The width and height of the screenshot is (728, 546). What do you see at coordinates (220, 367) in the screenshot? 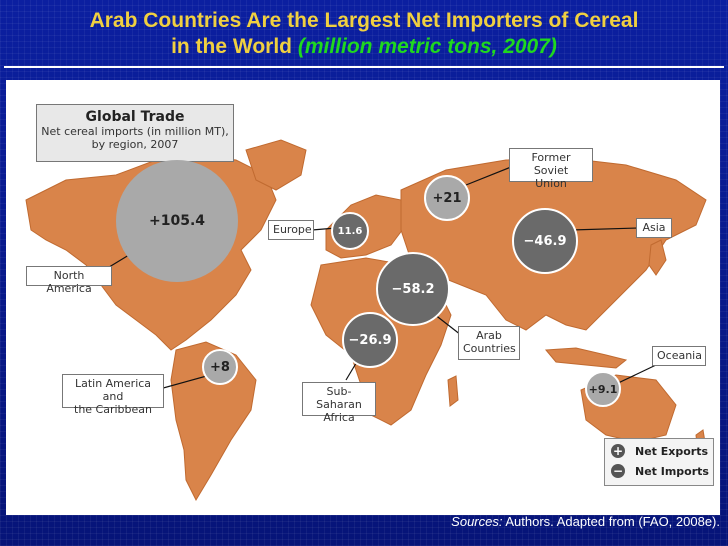
I see `latin-america-circle: +8` at bounding box center [220, 367].